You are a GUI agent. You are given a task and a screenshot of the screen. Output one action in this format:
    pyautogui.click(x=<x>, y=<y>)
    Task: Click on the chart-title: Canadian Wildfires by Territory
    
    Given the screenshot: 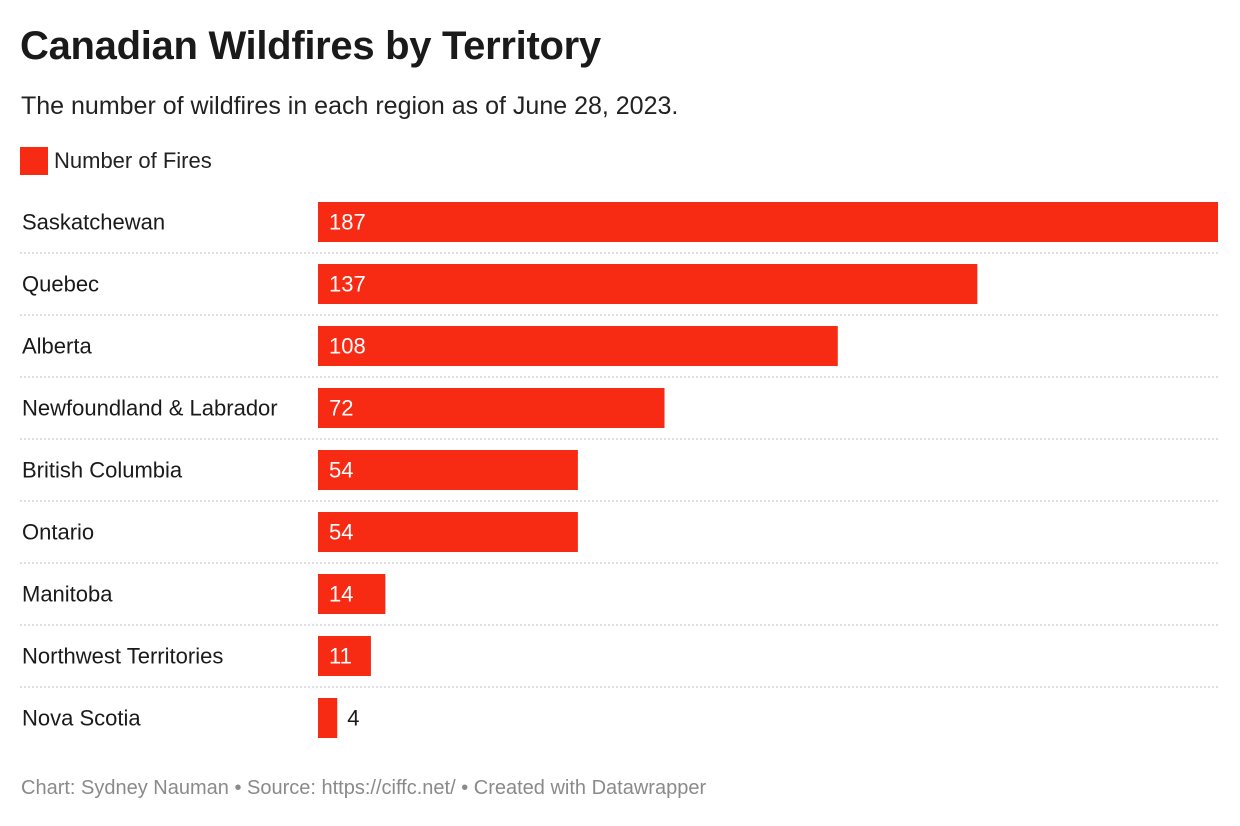 What is the action you would take?
    pyautogui.click(x=310, y=46)
    